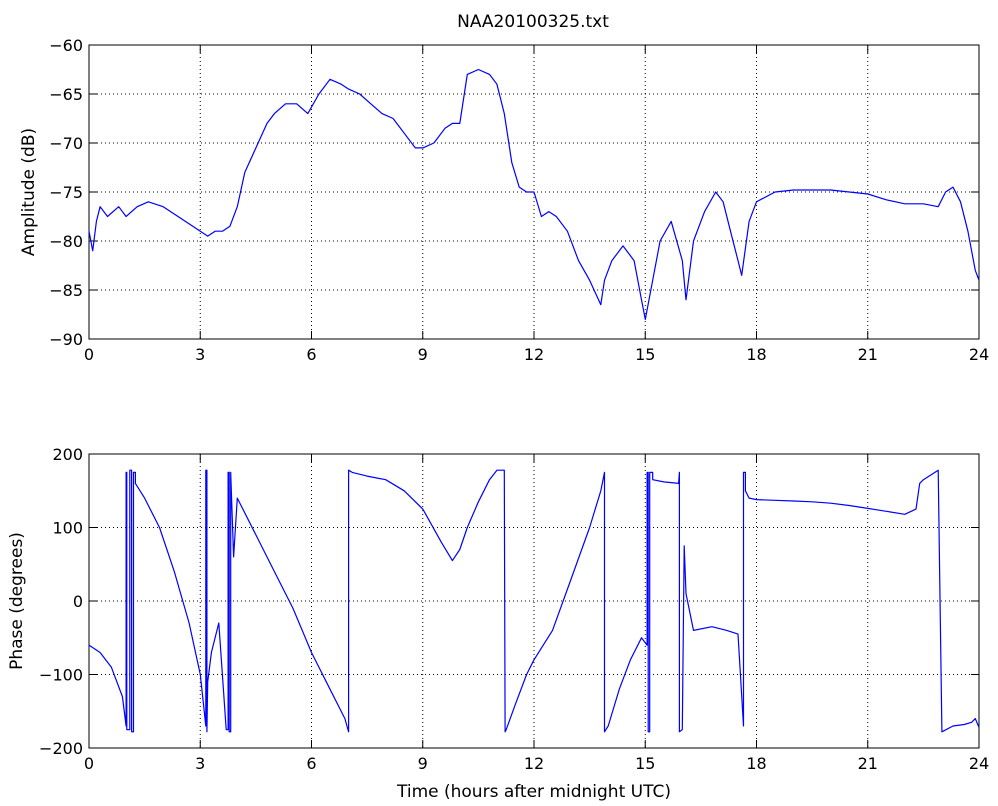  I want to click on amplitude-x-tick-label: 6, so click(311, 354).